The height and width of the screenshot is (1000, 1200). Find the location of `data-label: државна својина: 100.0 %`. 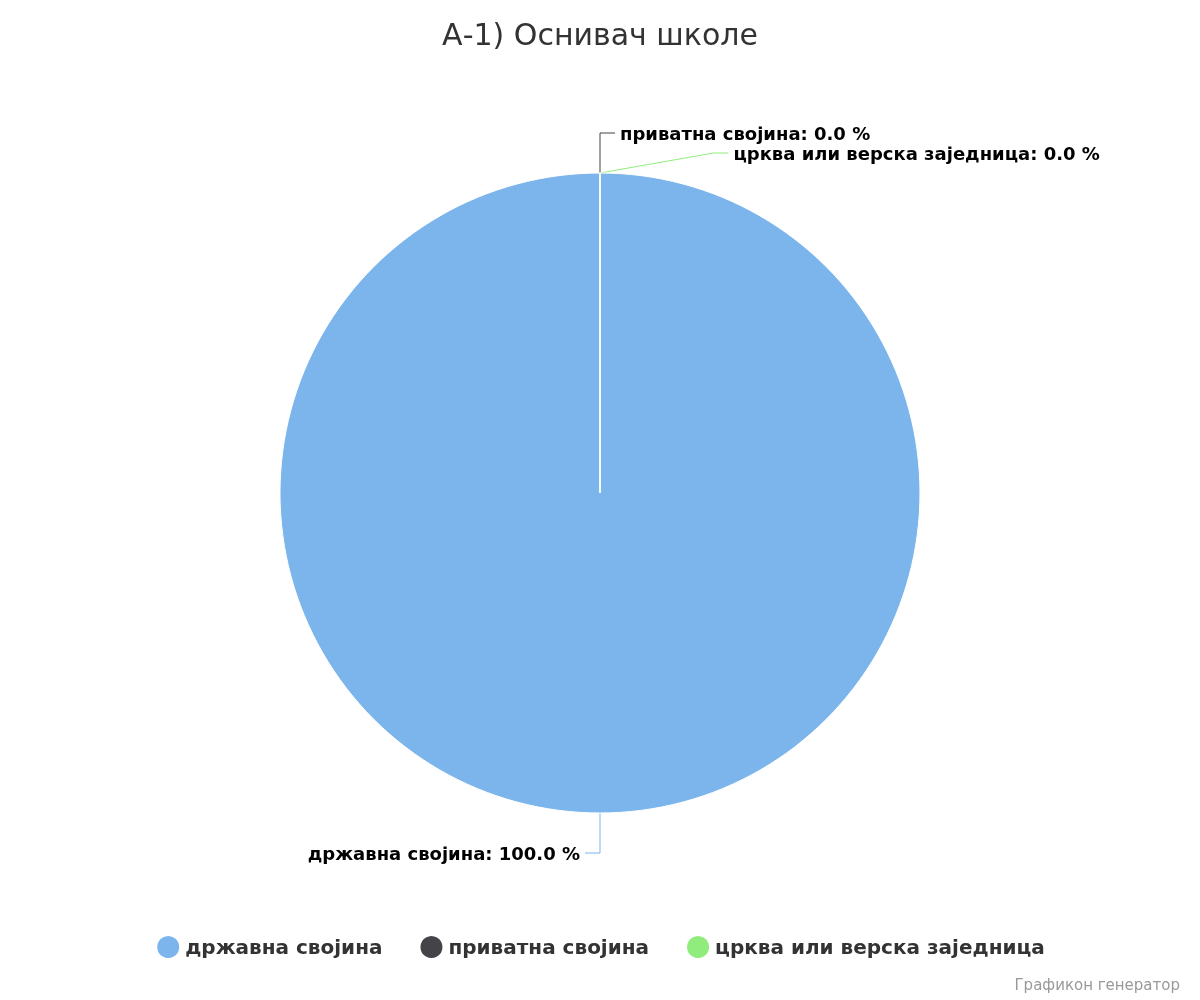

data-label: државна својина: 100.0 % is located at coordinates (443, 853).